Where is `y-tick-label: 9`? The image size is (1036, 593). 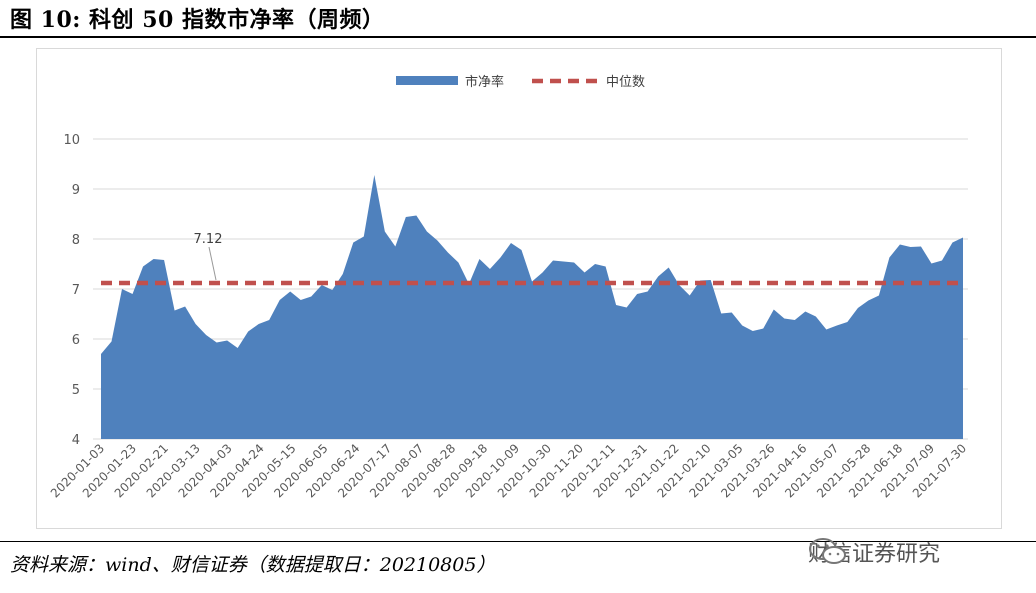
y-tick-label: 9 is located at coordinates (76, 190).